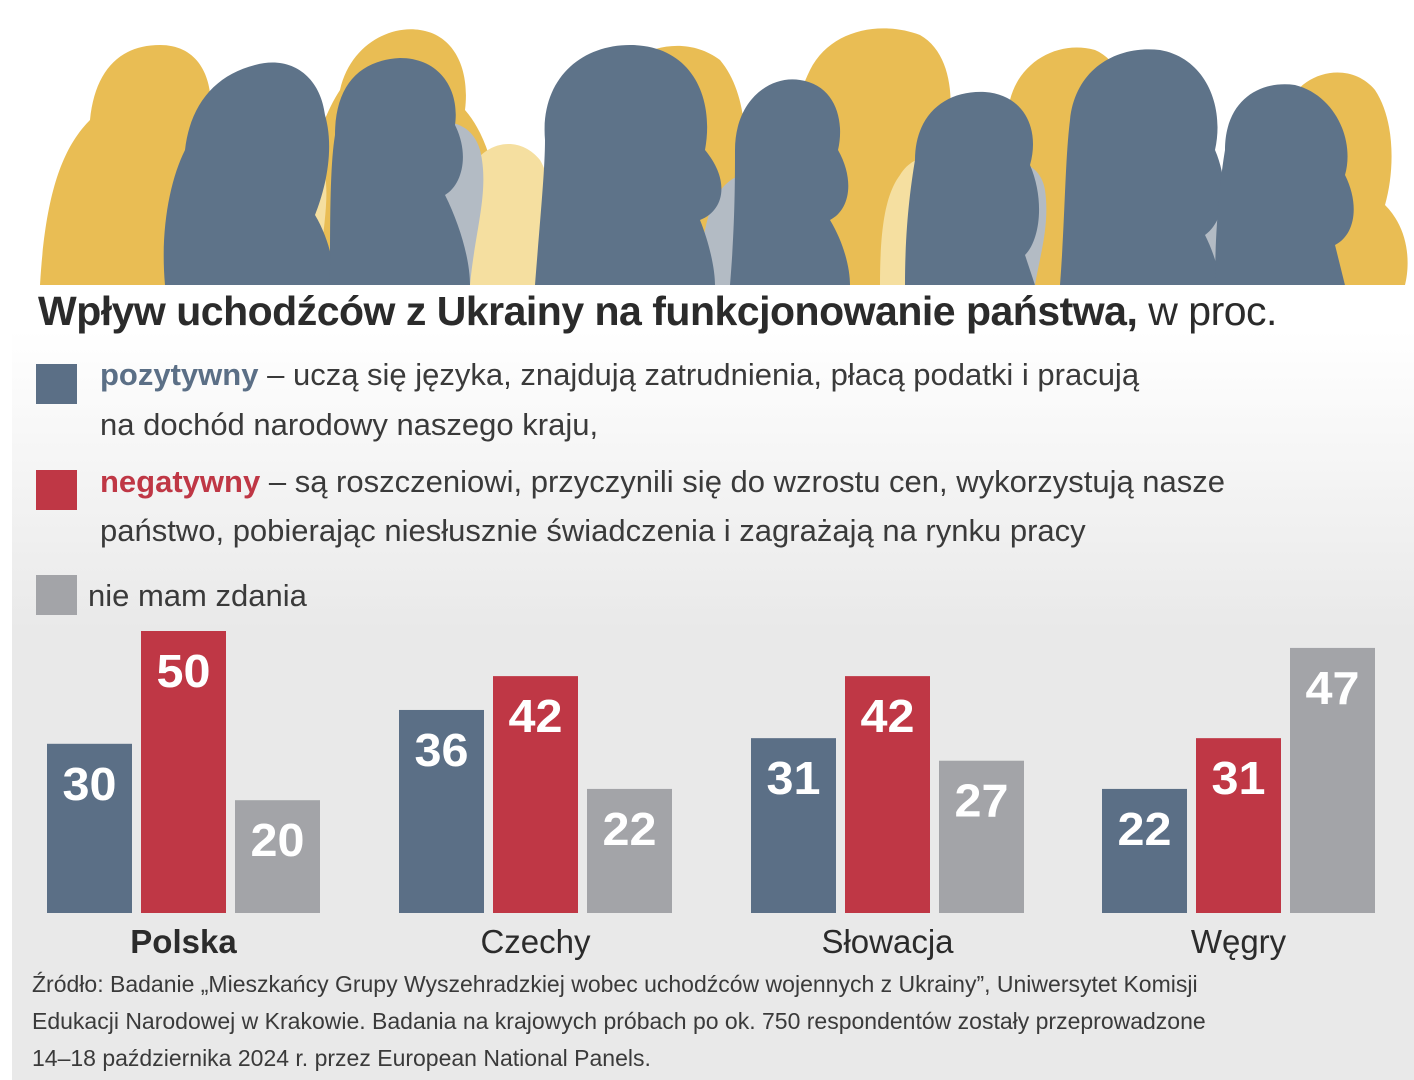  I want to click on value-label-polska-nie-mam-zdania: 20, so click(278, 840).